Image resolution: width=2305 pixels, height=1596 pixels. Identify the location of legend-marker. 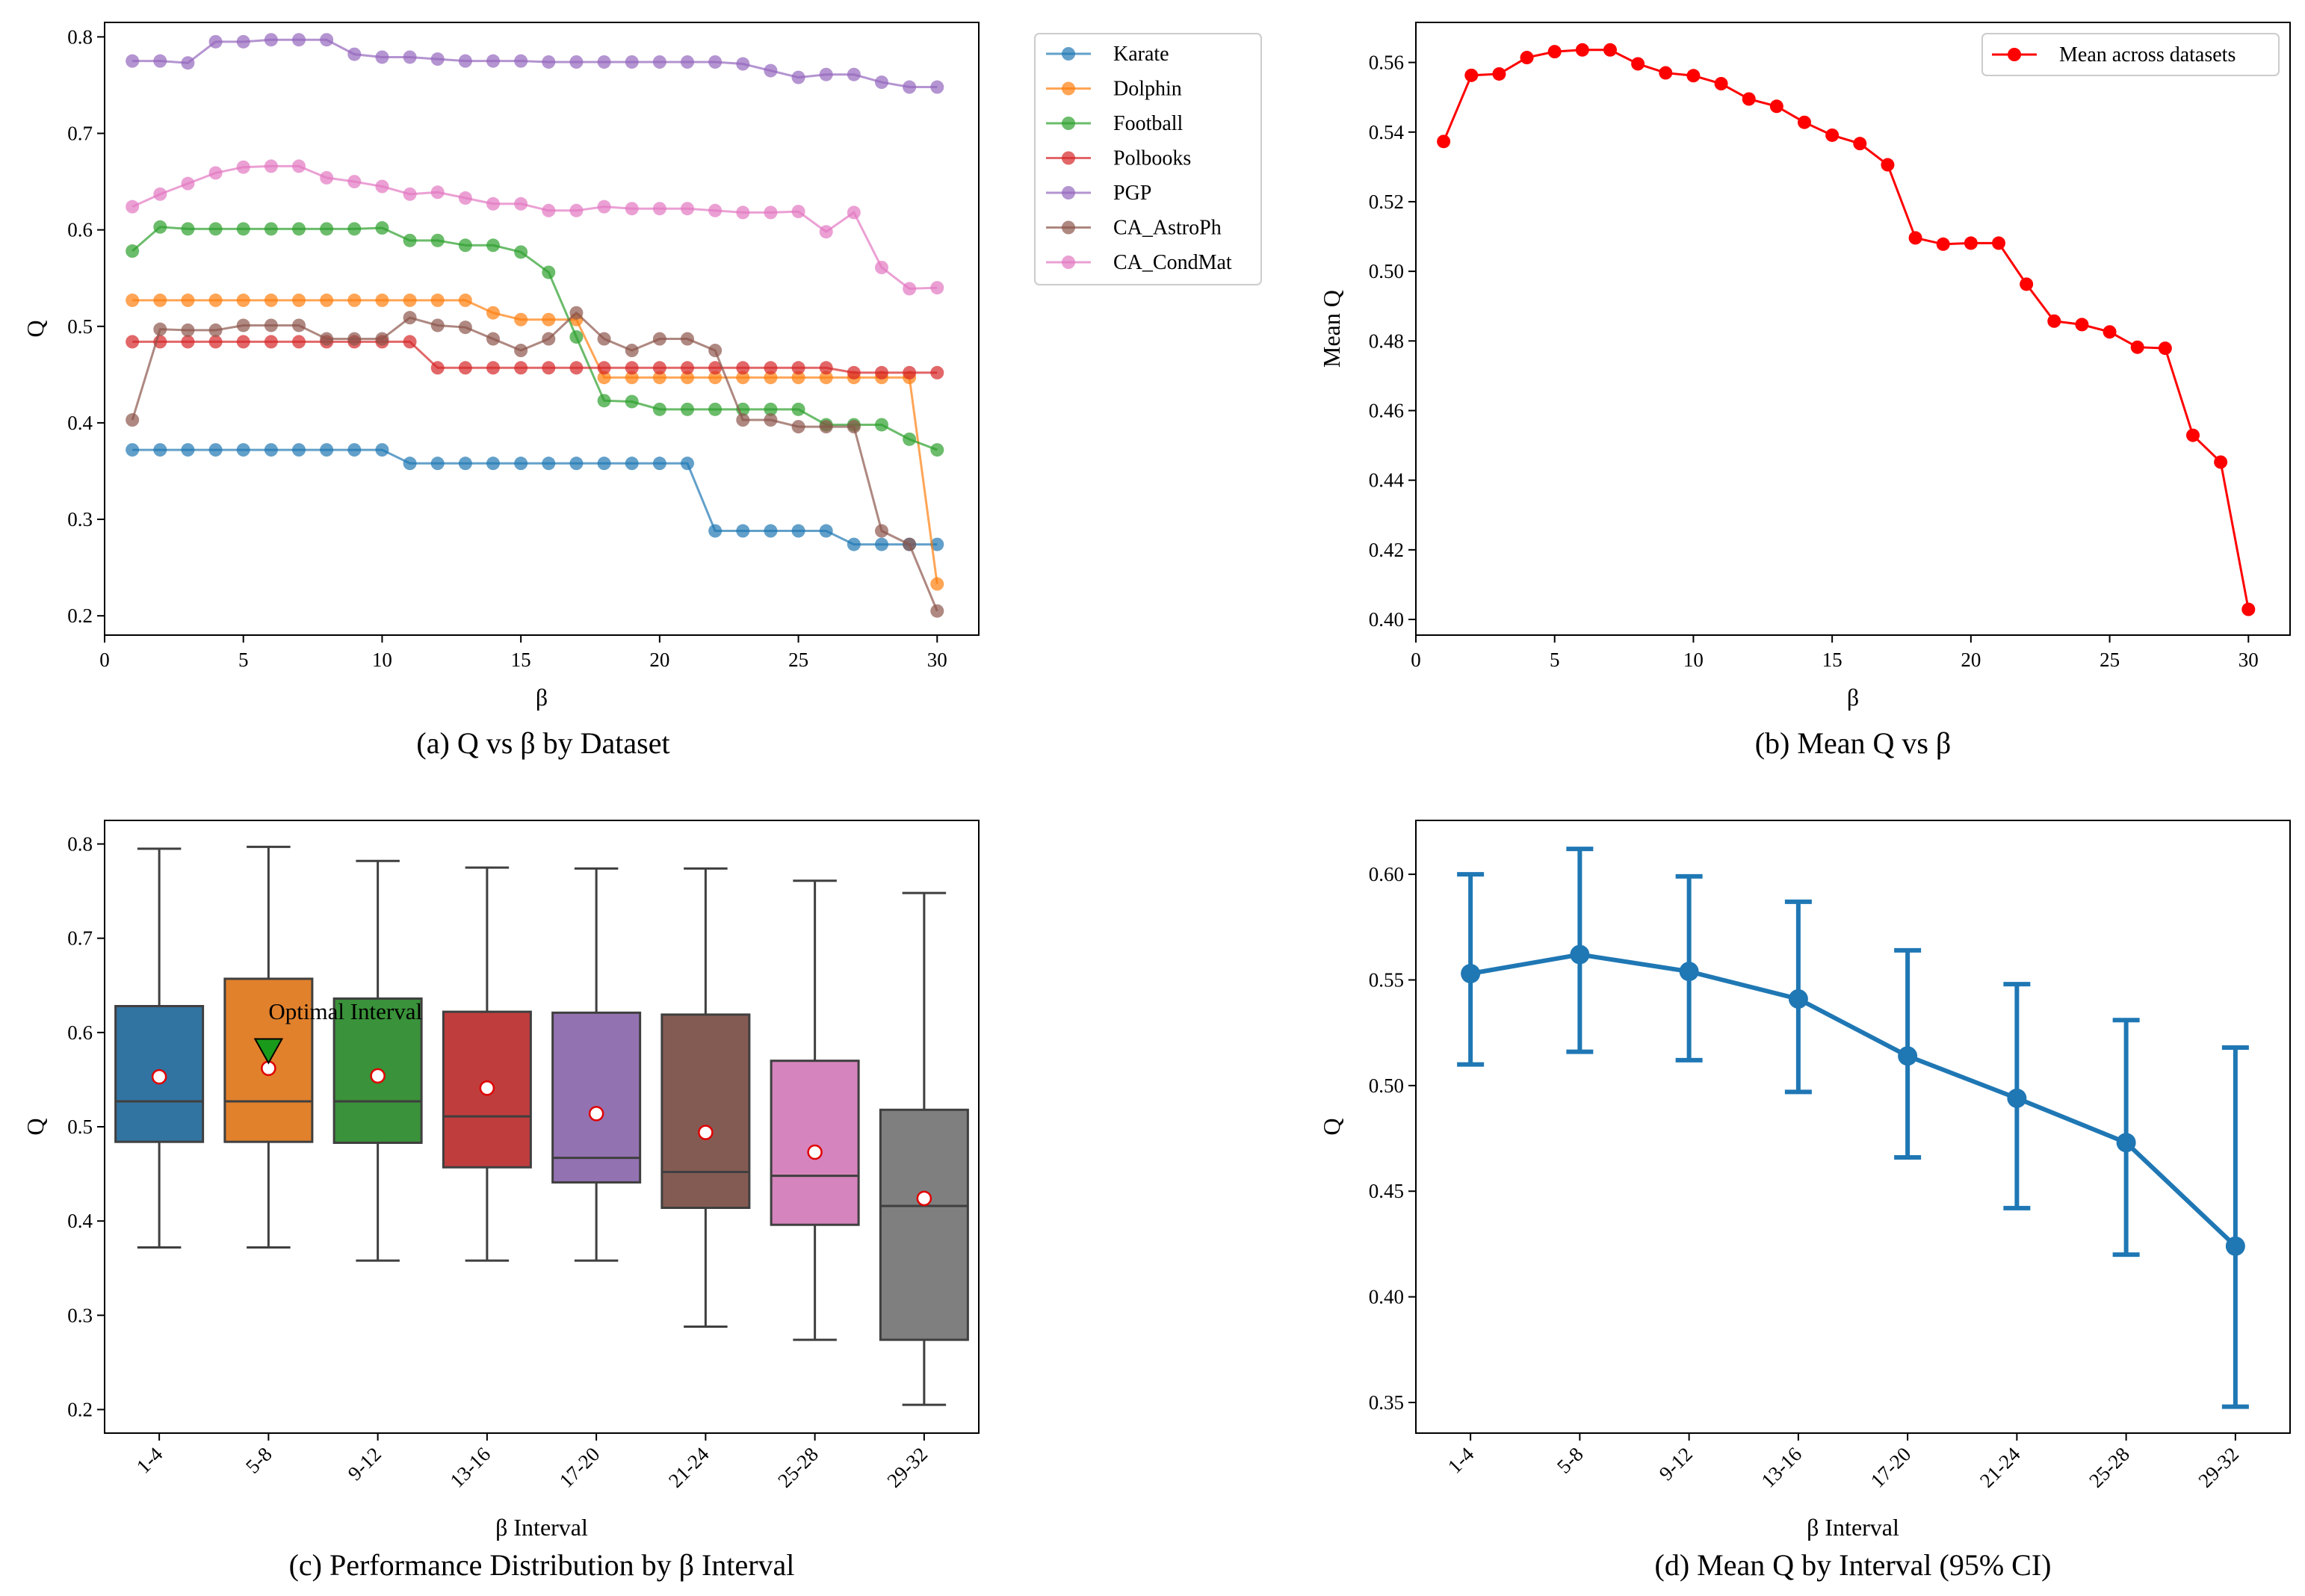
(1068, 54).